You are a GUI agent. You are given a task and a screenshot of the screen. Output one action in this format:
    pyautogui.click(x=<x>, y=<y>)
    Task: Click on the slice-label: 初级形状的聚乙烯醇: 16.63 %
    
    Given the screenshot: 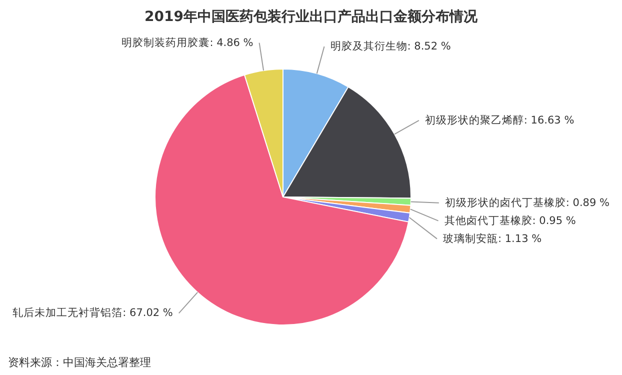 What is the action you would take?
    pyautogui.click(x=499, y=119)
    